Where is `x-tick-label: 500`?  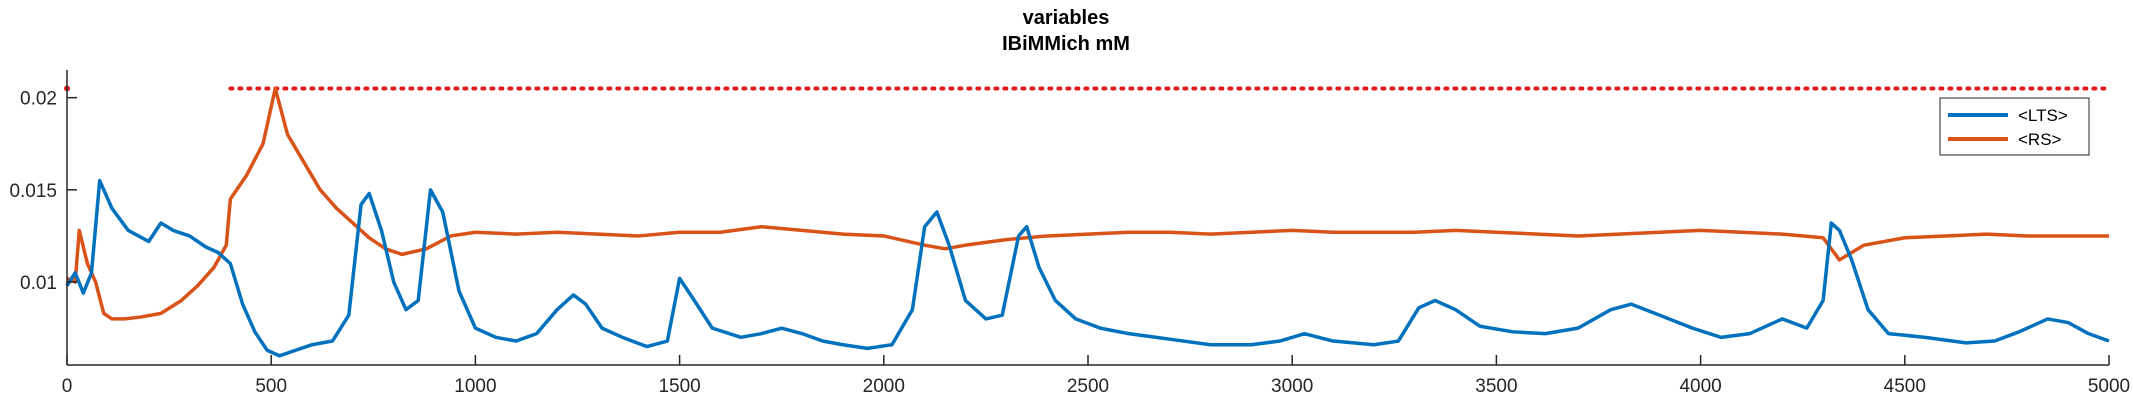 x-tick-label: 500 is located at coordinates (271, 386).